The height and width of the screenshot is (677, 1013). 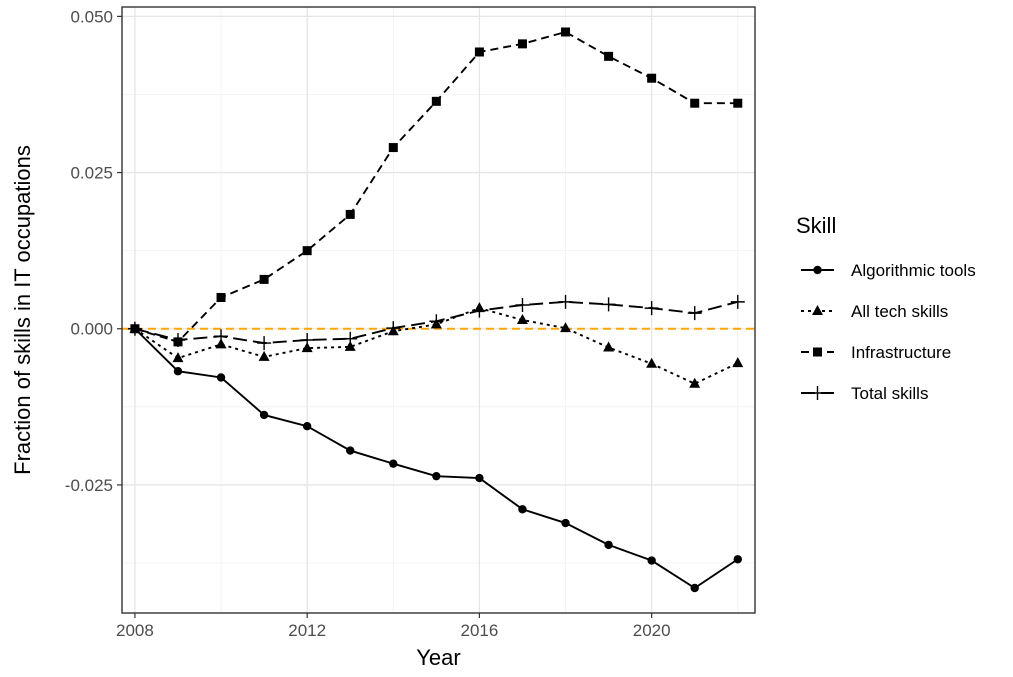 I want to click on y-tick-label: 0.050, so click(x=91, y=16).